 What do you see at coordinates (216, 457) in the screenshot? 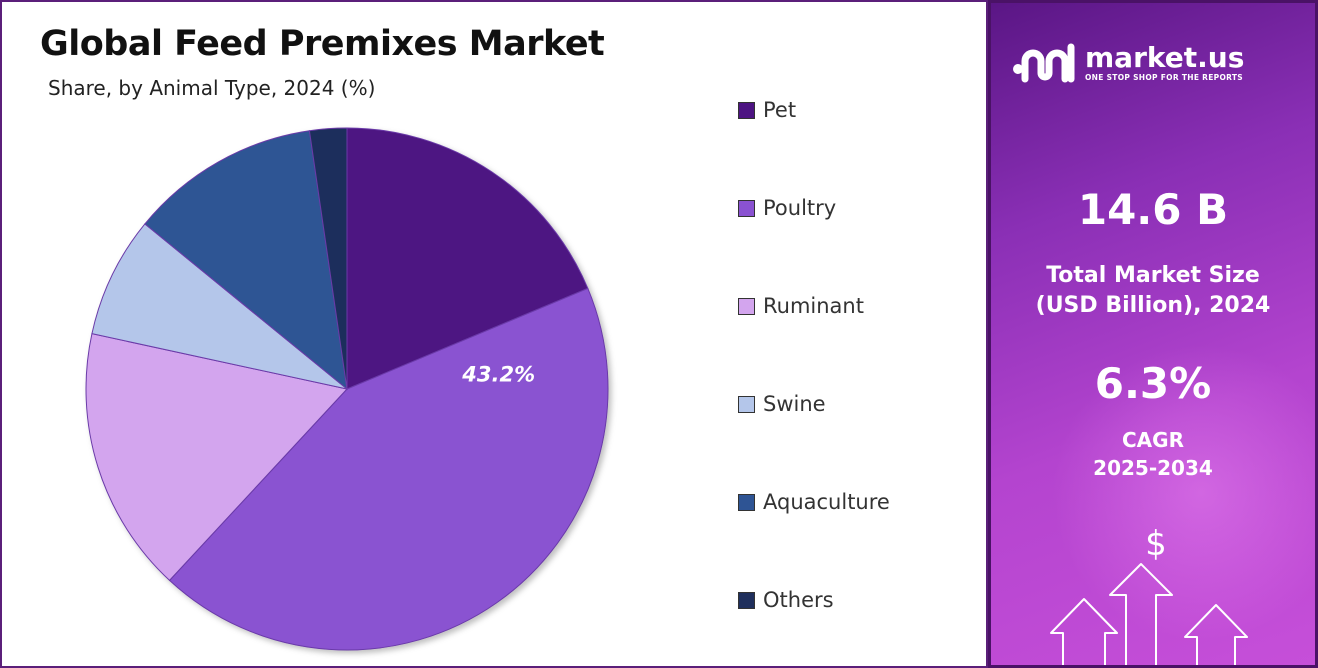
I see `pie-slice-ruminant` at bounding box center [216, 457].